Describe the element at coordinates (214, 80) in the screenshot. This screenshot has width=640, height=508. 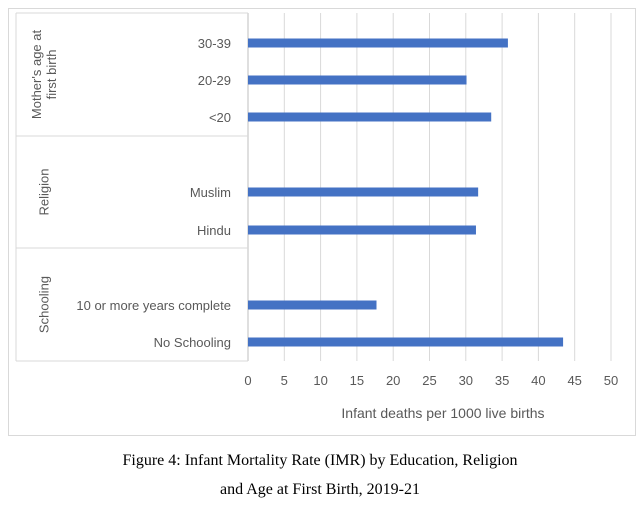
I see `category-label: 20-29` at that location.